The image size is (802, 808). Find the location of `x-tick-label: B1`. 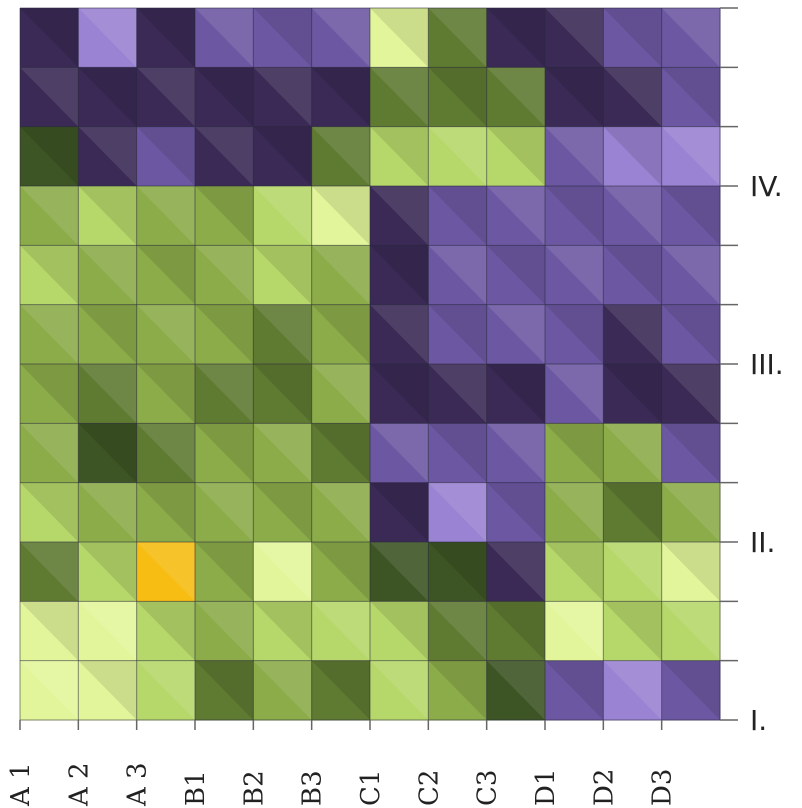

x-tick-label: B1 is located at coordinates (196, 788).